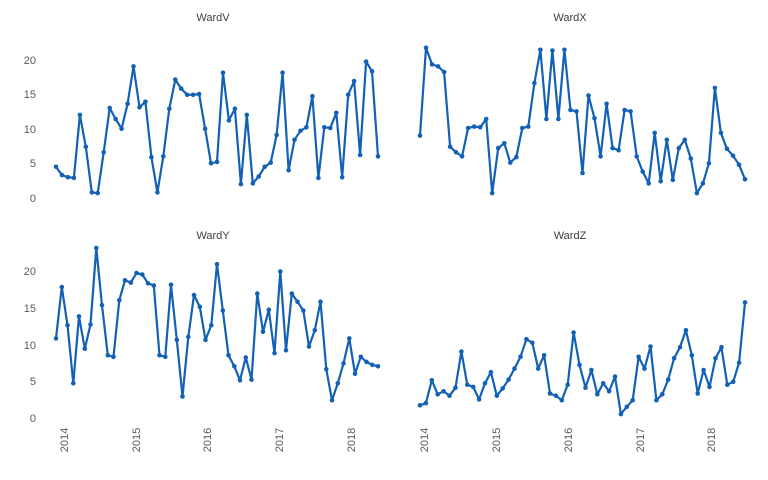  What do you see at coordinates (352, 440) in the screenshot?
I see `x-tick-label: 2018` at bounding box center [352, 440].